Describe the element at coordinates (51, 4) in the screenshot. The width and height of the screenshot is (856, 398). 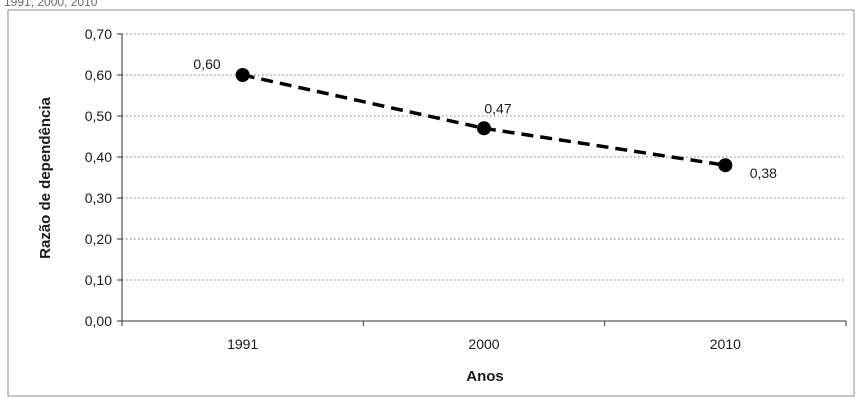
I see `top-caption: 1991, 2000, 2010` at that location.